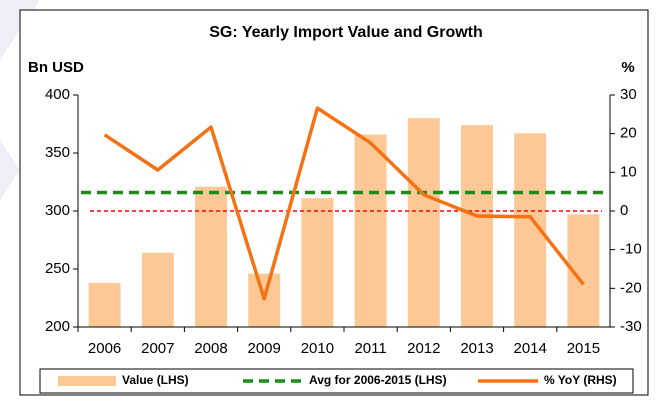  What do you see at coordinates (378, 380) in the screenshot?
I see `legend-label: Avg for 2006-2015 (LHS)` at bounding box center [378, 380].